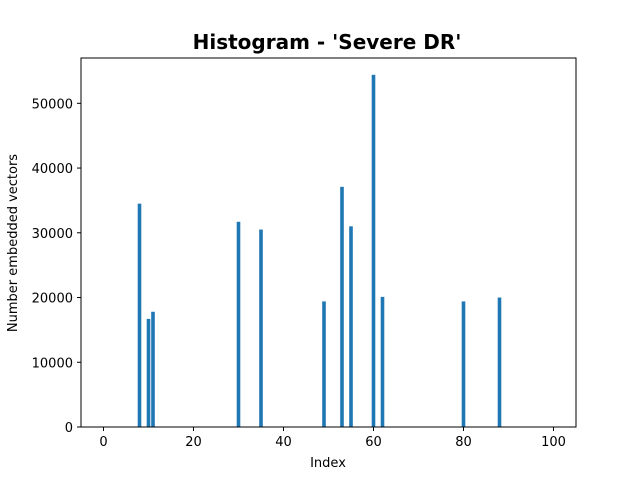 Image resolution: width=640 pixels, height=480 pixels. What do you see at coordinates (13, 243) in the screenshot?
I see `y-axis-label: Number embedded vectors` at bounding box center [13, 243].